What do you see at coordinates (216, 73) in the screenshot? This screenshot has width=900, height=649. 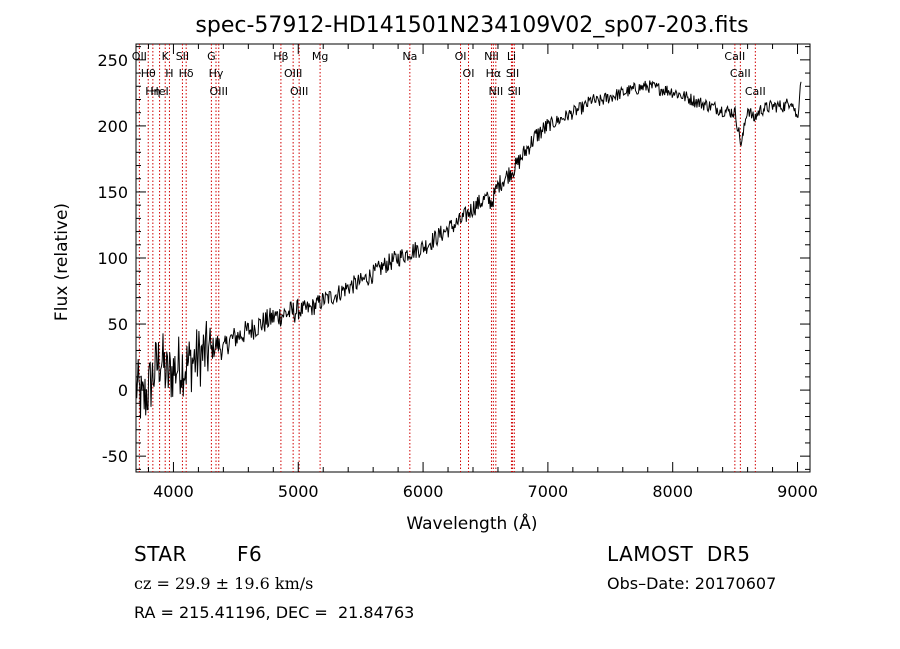 I see `spectral-line-label: Hγ` at bounding box center [216, 73].